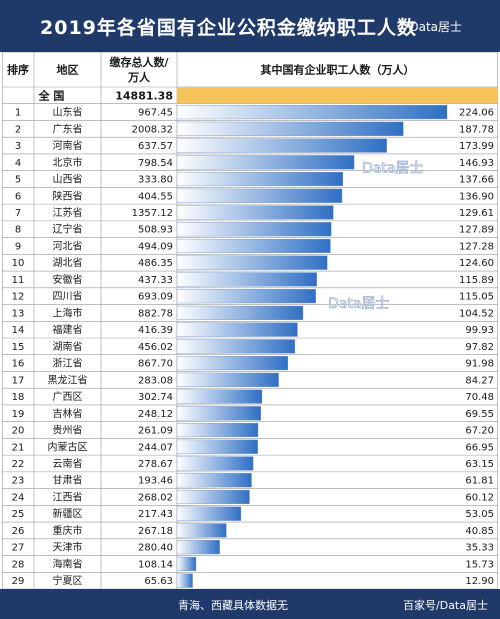  Describe the element at coordinates (479, 464) in the screenshot. I see `value-label: 63.15` at that location.